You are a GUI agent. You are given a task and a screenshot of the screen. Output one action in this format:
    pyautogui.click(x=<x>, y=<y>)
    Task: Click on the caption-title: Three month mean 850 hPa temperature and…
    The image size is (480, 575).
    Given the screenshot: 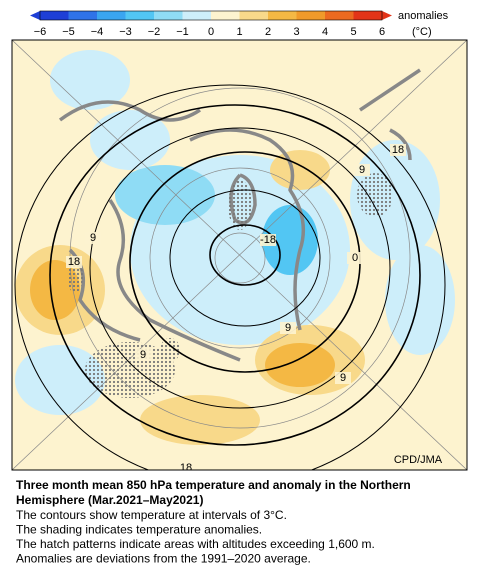 What is the action you would take?
    pyautogui.click(x=213, y=485)
    